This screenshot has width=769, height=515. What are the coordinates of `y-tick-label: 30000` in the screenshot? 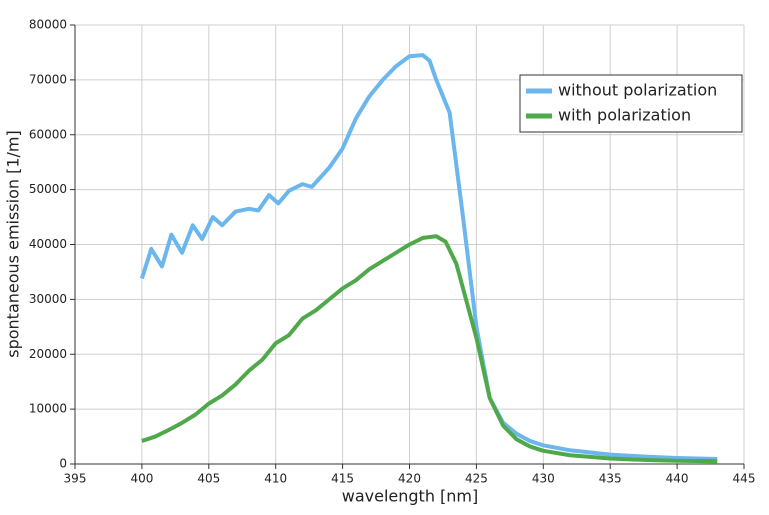 It's located at (48, 299).